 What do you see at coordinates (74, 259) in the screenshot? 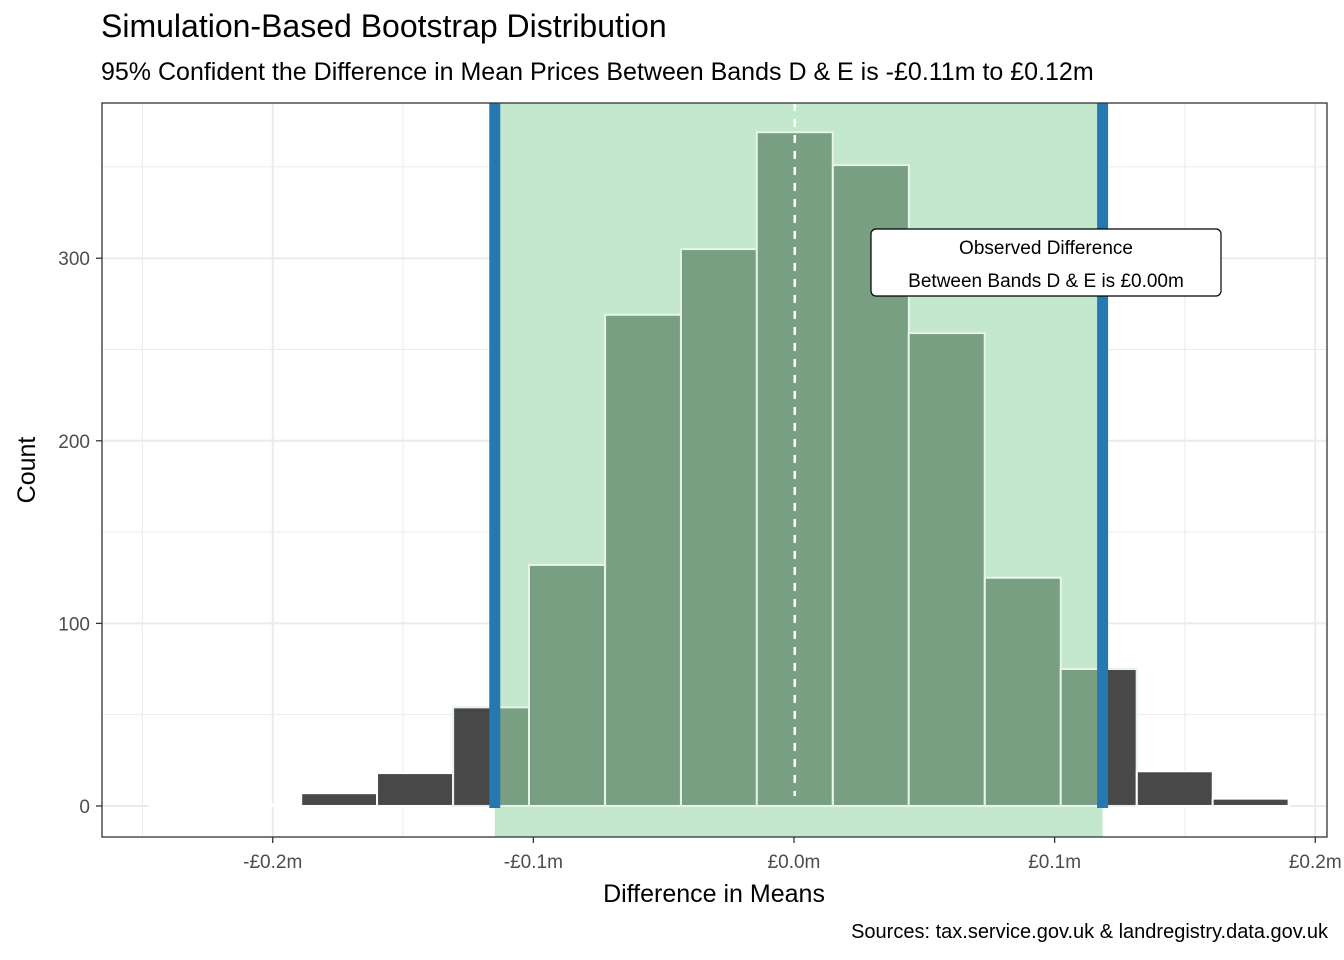
I see `y-tick-label: 300` at bounding box center [74, 259].